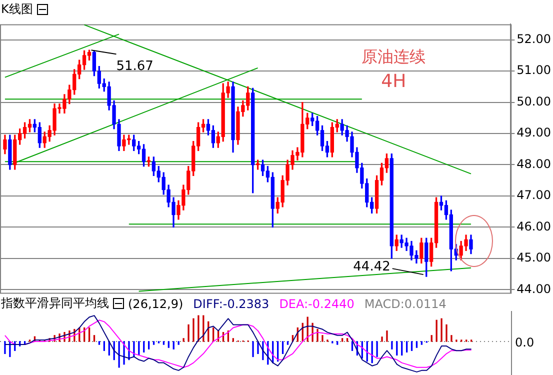 The image size is (553, 375). Describe the element at coordinates (231, 303) in the screenshot. I see `series-label: DIFF:-0.2383` at that location.